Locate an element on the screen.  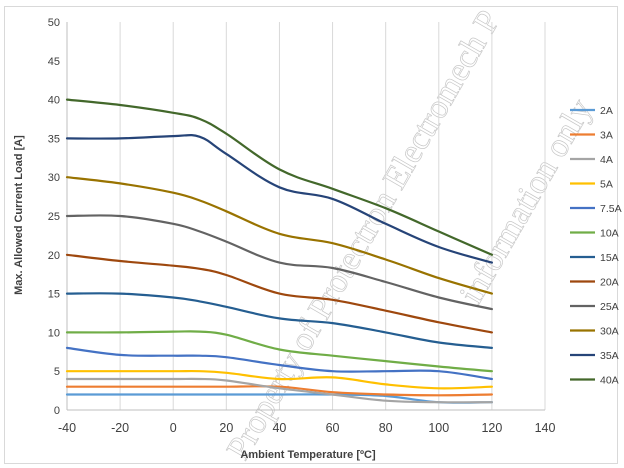
x-tick-label: -20 is located at coordinates (120, 428).